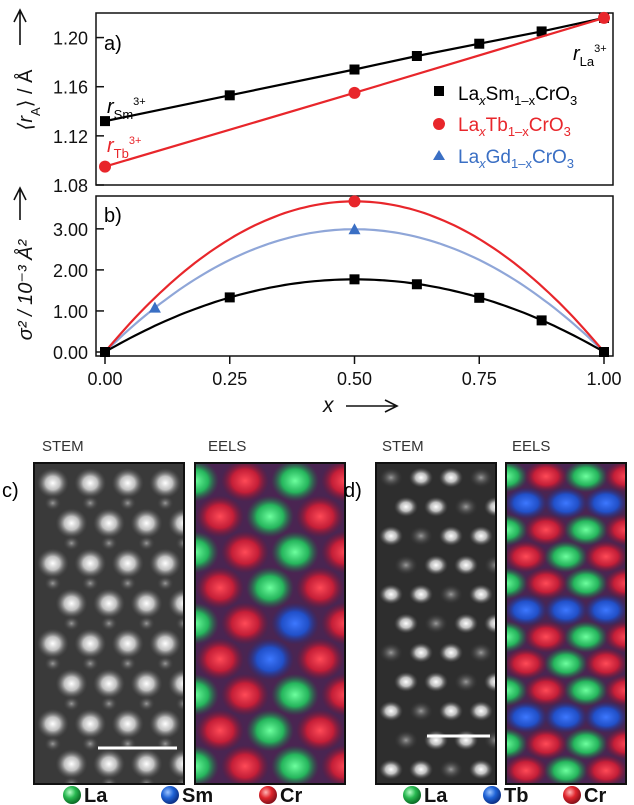 The width and height of the screenshot is (634, 805). What do you see at coordinates (70, 39) in the screenshot?
I see `y-tick-label: 1.20` at bounding box center [70, 39].